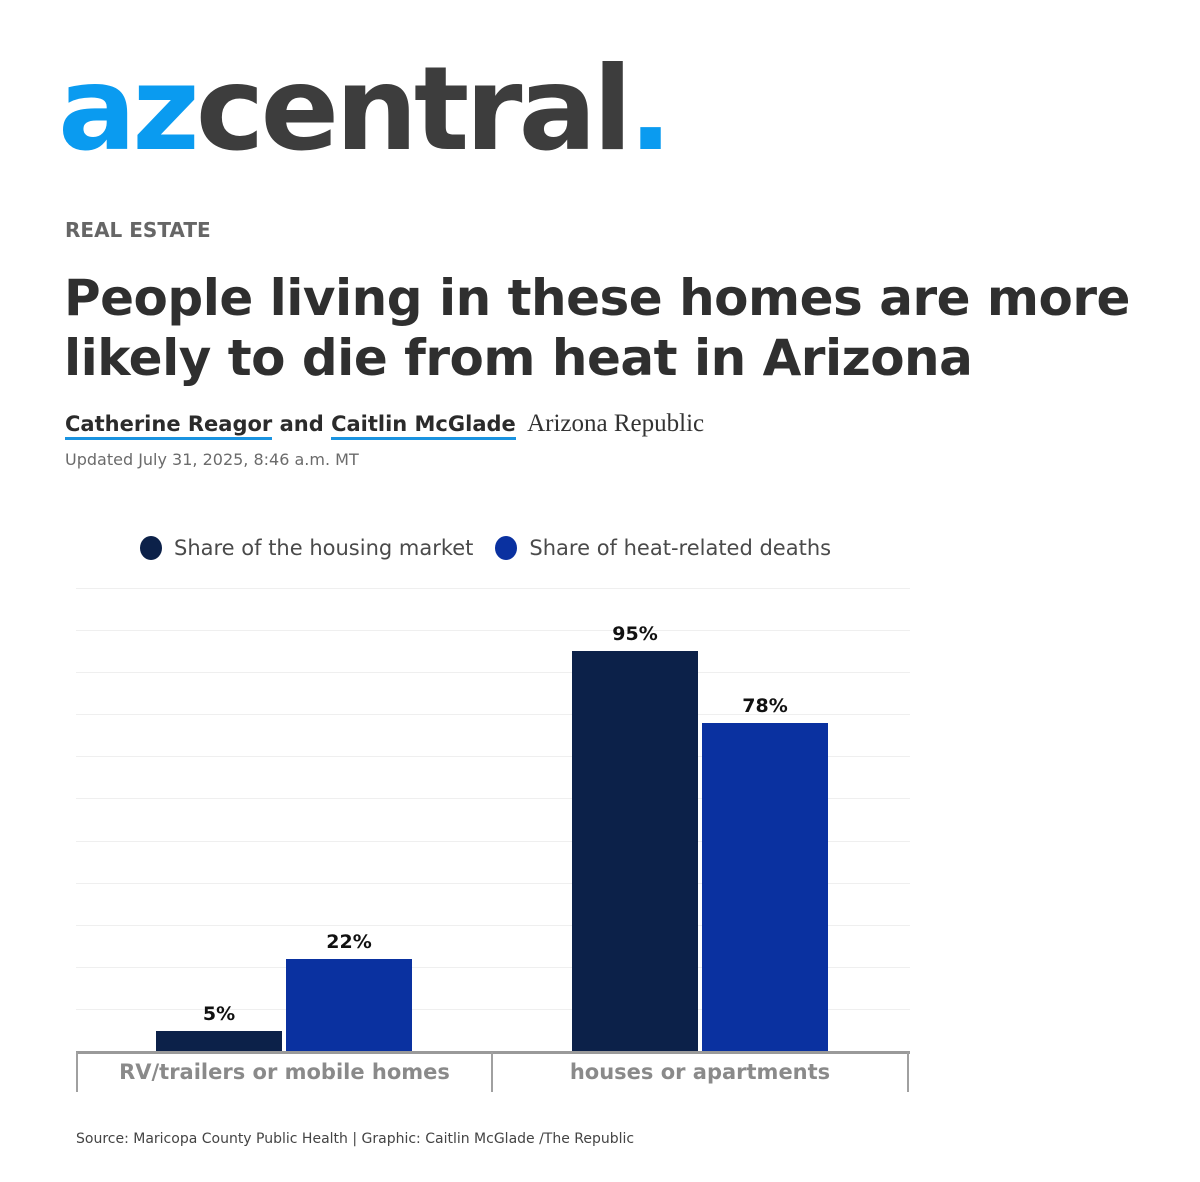  Describe the element at coordinates (169, 426) in the screenshot. I see `author-link: Catherine Reagor` at that location.